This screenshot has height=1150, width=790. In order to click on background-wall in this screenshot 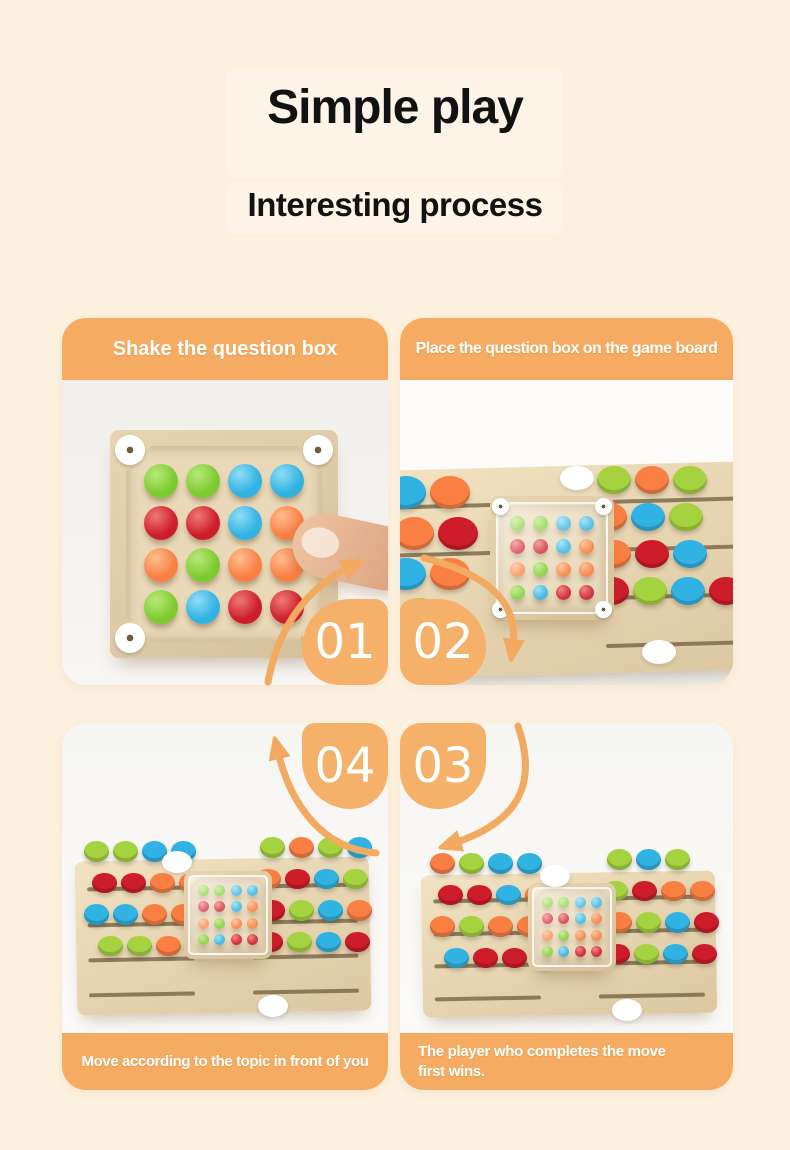, I will do `click(566, 426)`.